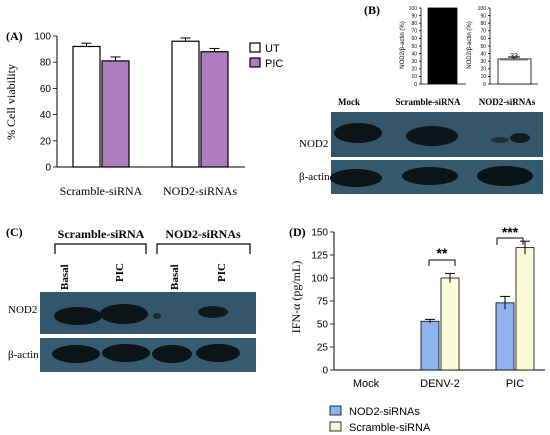  What do you see at coordinates (11, 102) in the screenshot?
I see `chart-a-y-axis-label: % Cell viability` at bounding box center [11, 102].